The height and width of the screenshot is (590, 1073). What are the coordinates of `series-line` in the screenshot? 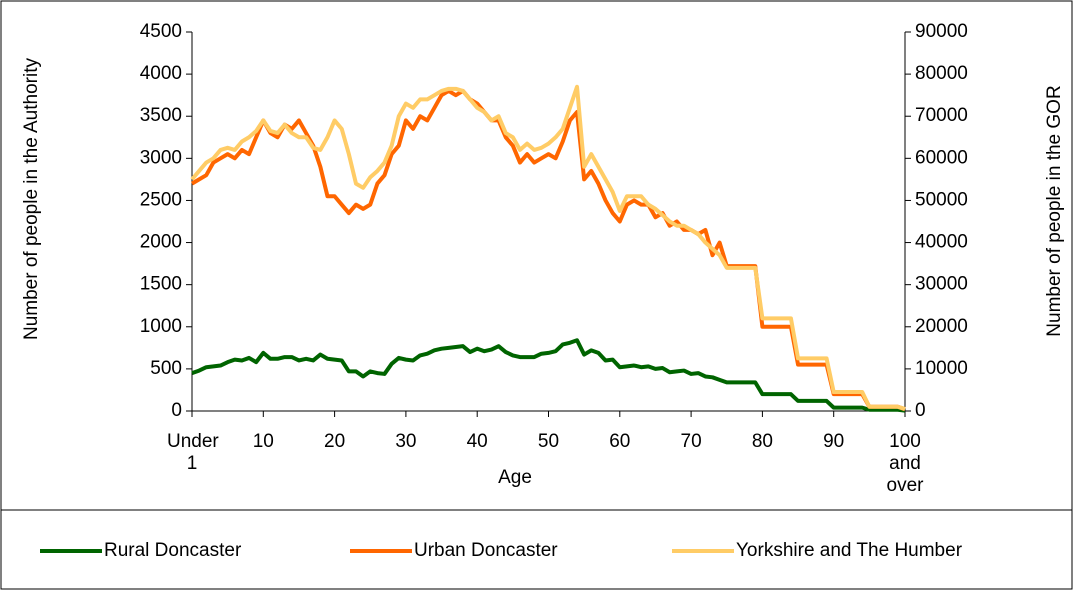 It's located at (548, 375).